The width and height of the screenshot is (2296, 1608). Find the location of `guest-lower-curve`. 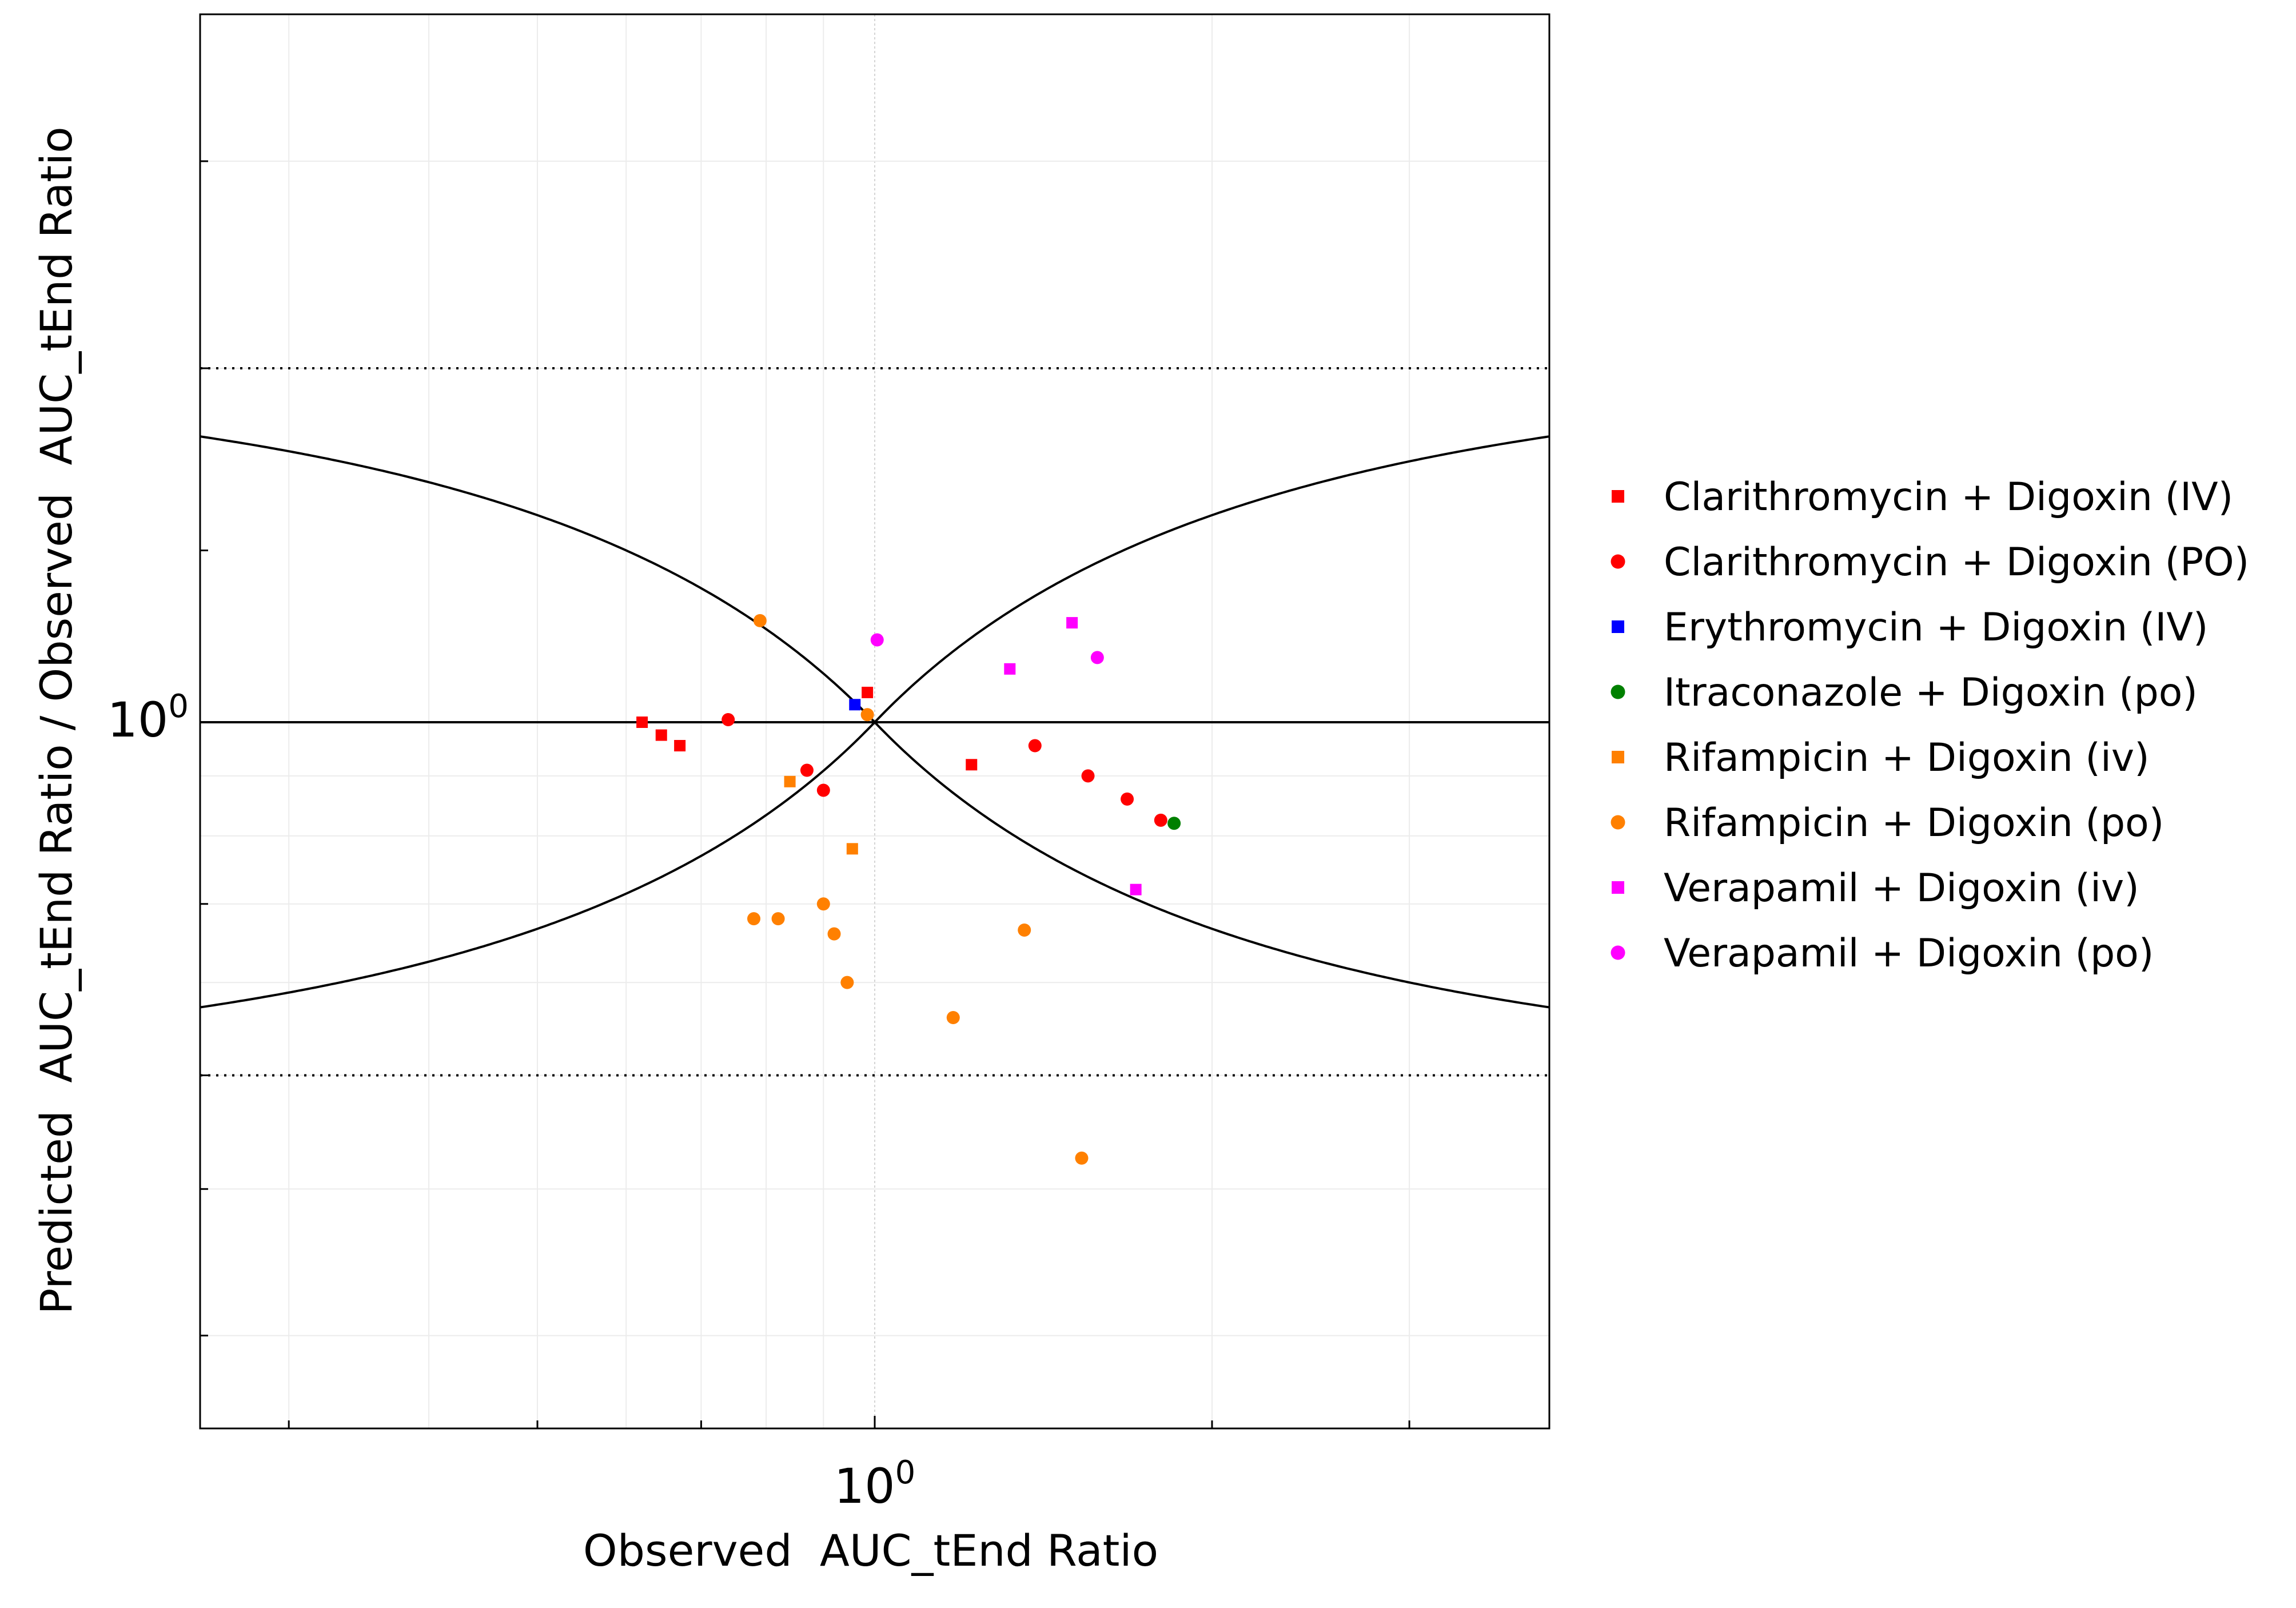

guest-lower-curve is located at coordinates (875, 865).